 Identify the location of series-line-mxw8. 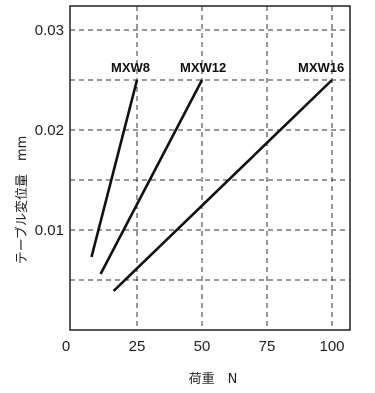
(114, 168).